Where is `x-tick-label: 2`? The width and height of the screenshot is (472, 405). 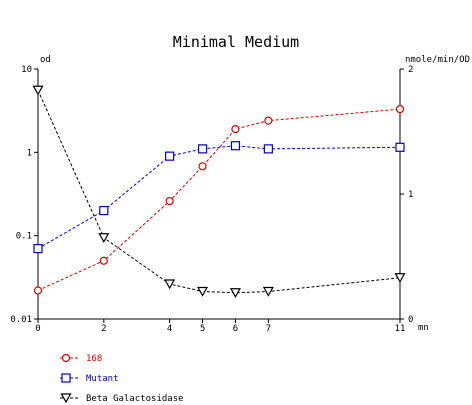 x-tick-label: 2 is located at coordinates (103, 329).